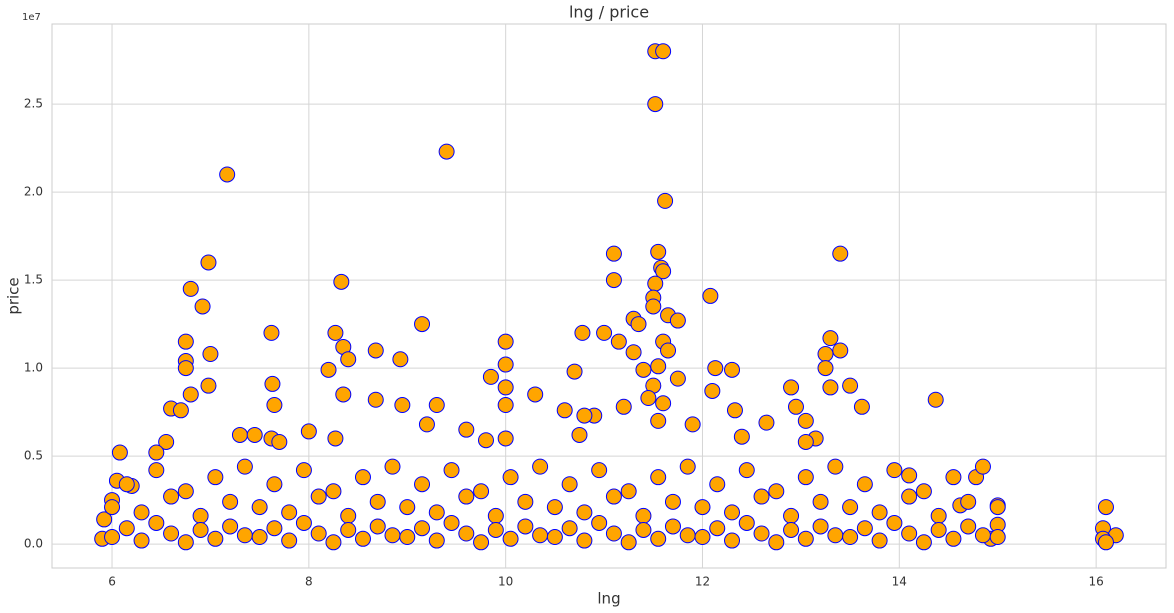 The image size is (1174, 613). I want to click on y-tick-label: 1.0, so click(33, 368).